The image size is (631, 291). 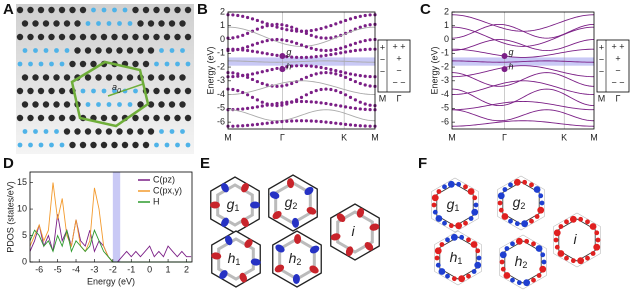 I want to click on y-axis-label: Energy (eV), so click(x=434, y=70).